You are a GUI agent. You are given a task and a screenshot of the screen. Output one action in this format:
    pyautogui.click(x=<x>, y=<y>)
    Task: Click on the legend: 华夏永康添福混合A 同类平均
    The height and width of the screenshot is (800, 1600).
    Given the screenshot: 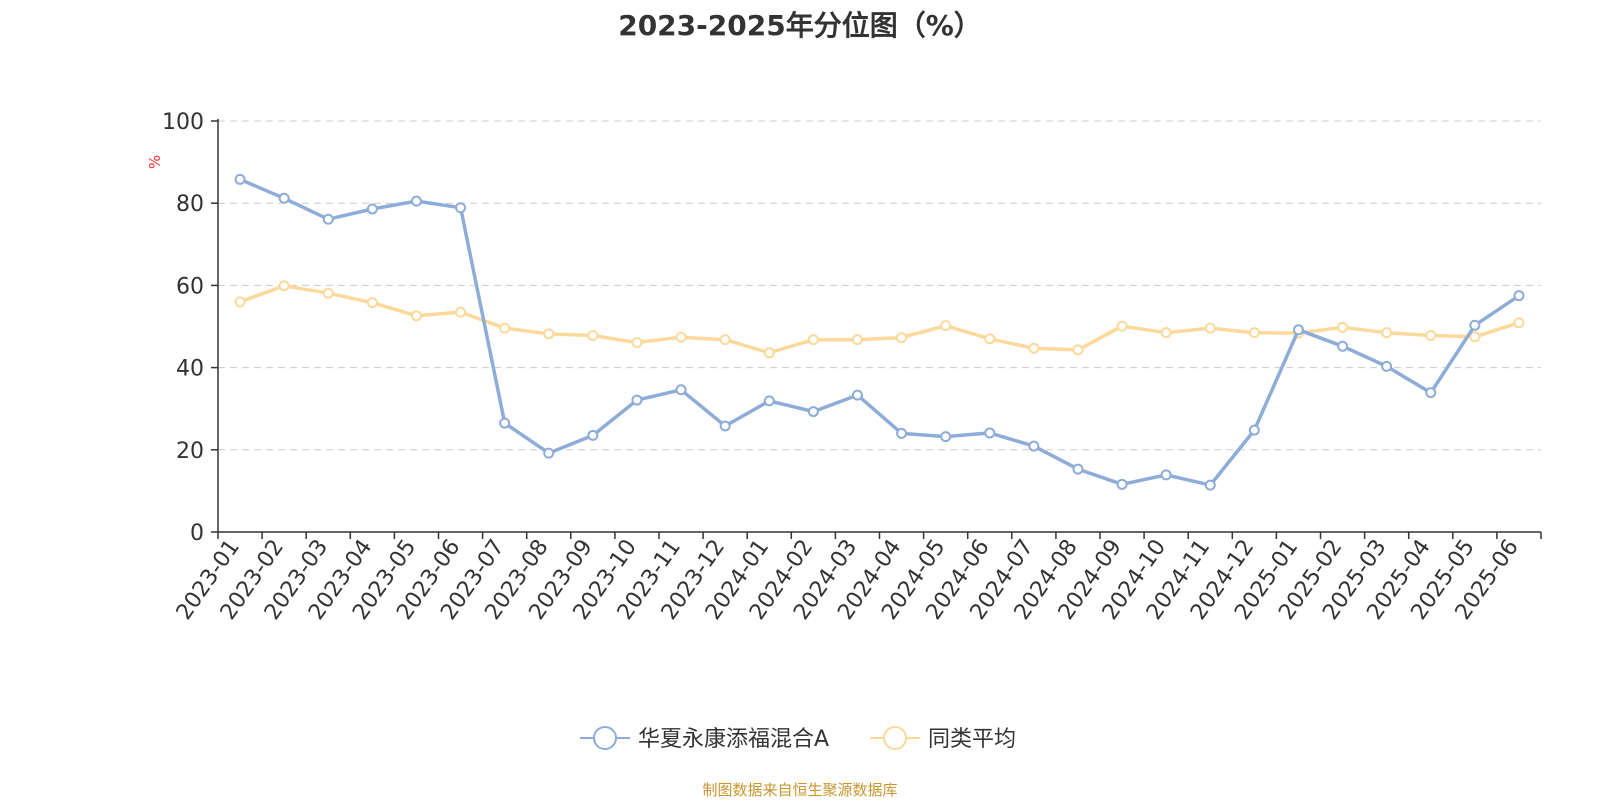 What is the action you would take?
    pyautogui.click(x=798, y=739)
    